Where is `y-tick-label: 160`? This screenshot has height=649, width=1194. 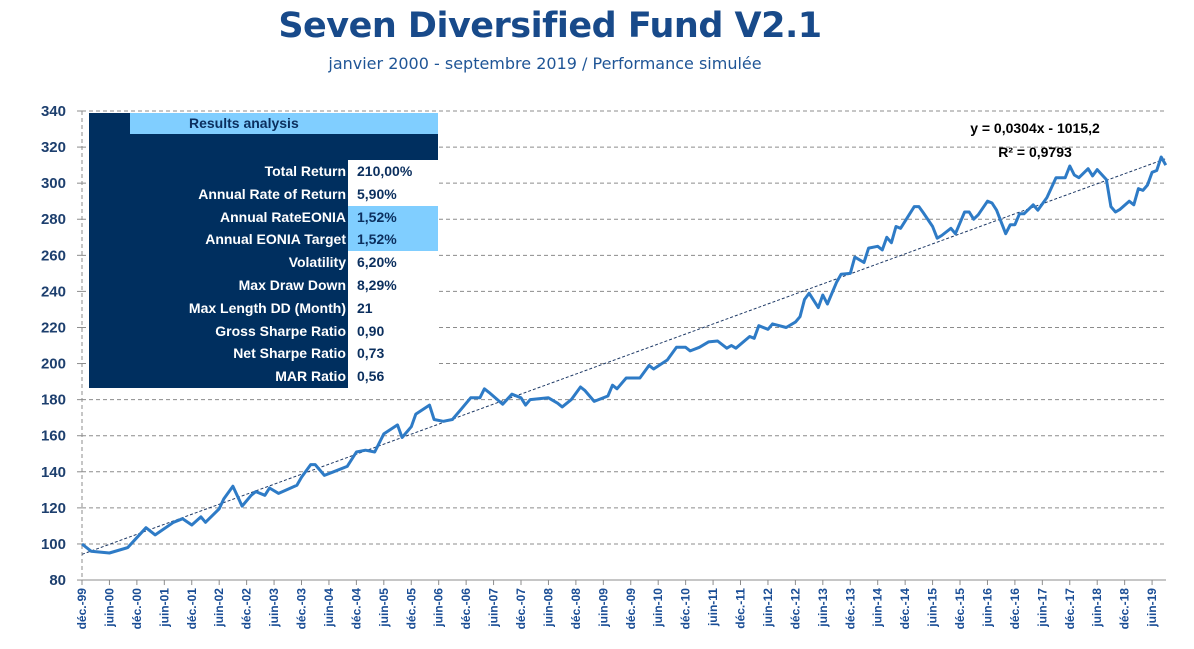
y-tick-label: 160 is located at coordinates (53, 436).